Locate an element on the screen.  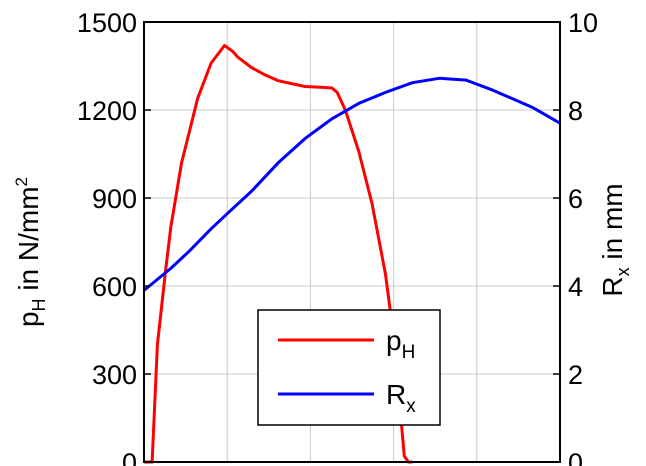
left-axis-title-rest: in N/mm is located at coordinates (28, 242).